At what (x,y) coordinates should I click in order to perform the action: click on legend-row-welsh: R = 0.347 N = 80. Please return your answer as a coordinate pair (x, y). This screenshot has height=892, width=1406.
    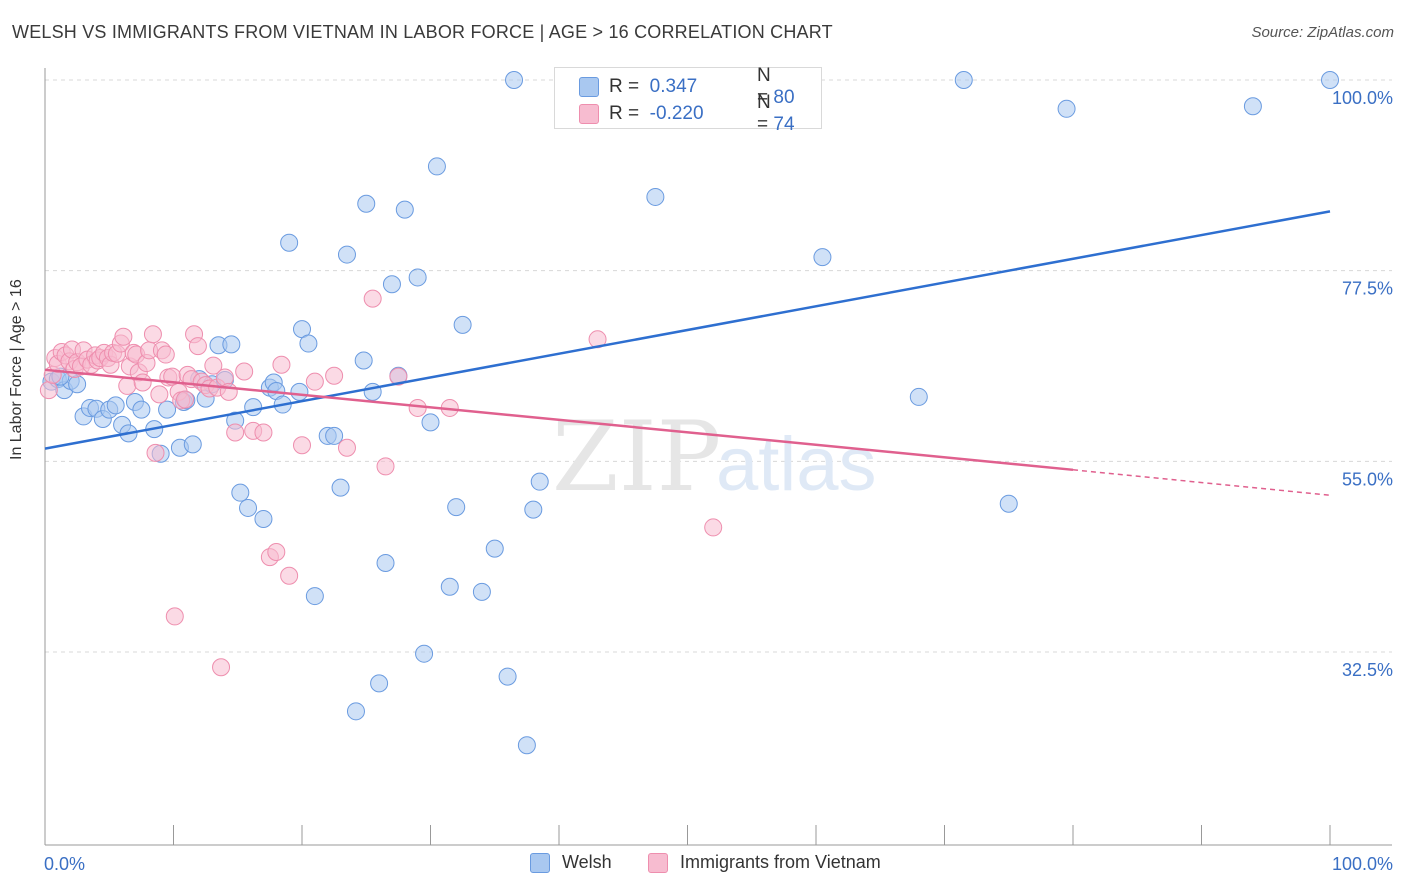
    Looking at the image, I should click on (687, 86).